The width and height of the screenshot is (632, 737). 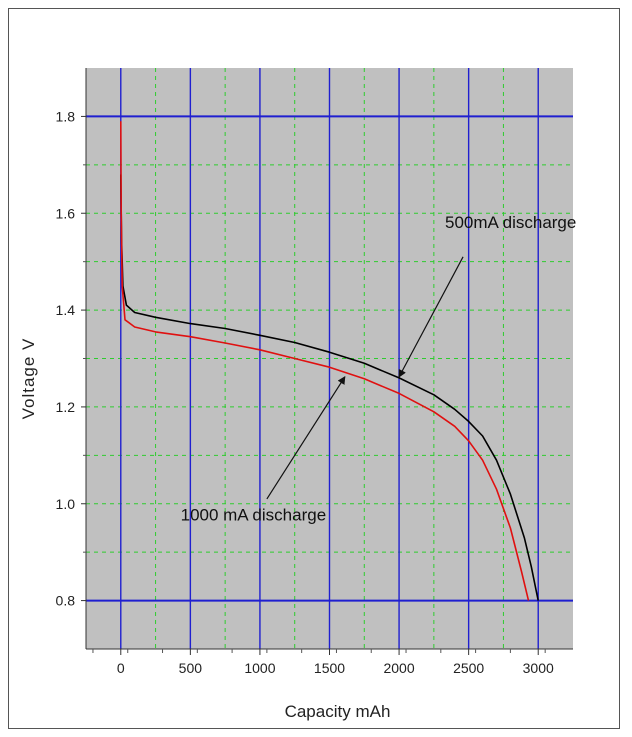 I want to click on y-tick-label: 0.8, so click(x=66, y=601).